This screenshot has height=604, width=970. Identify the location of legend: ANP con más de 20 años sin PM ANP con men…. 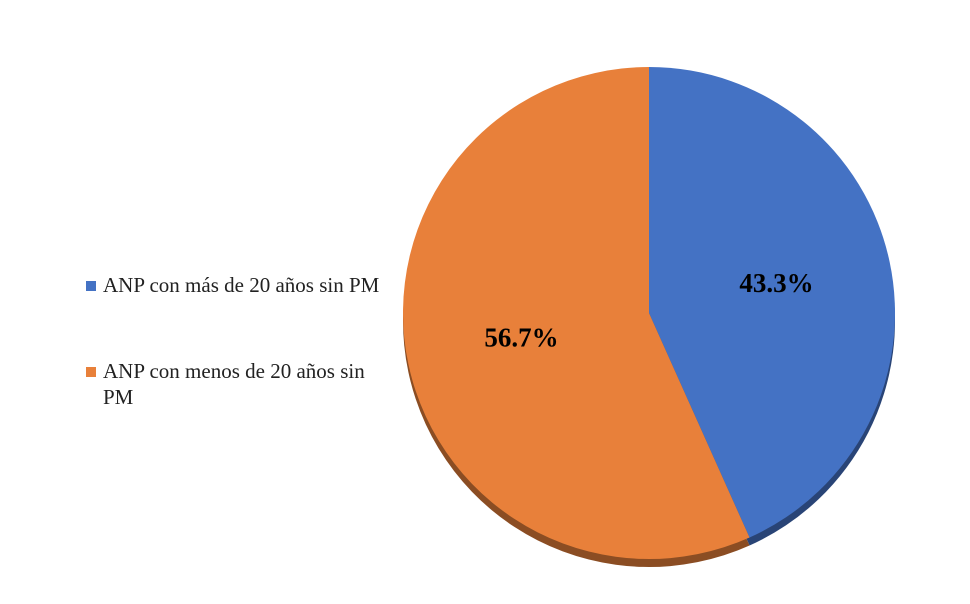
(236, 371).